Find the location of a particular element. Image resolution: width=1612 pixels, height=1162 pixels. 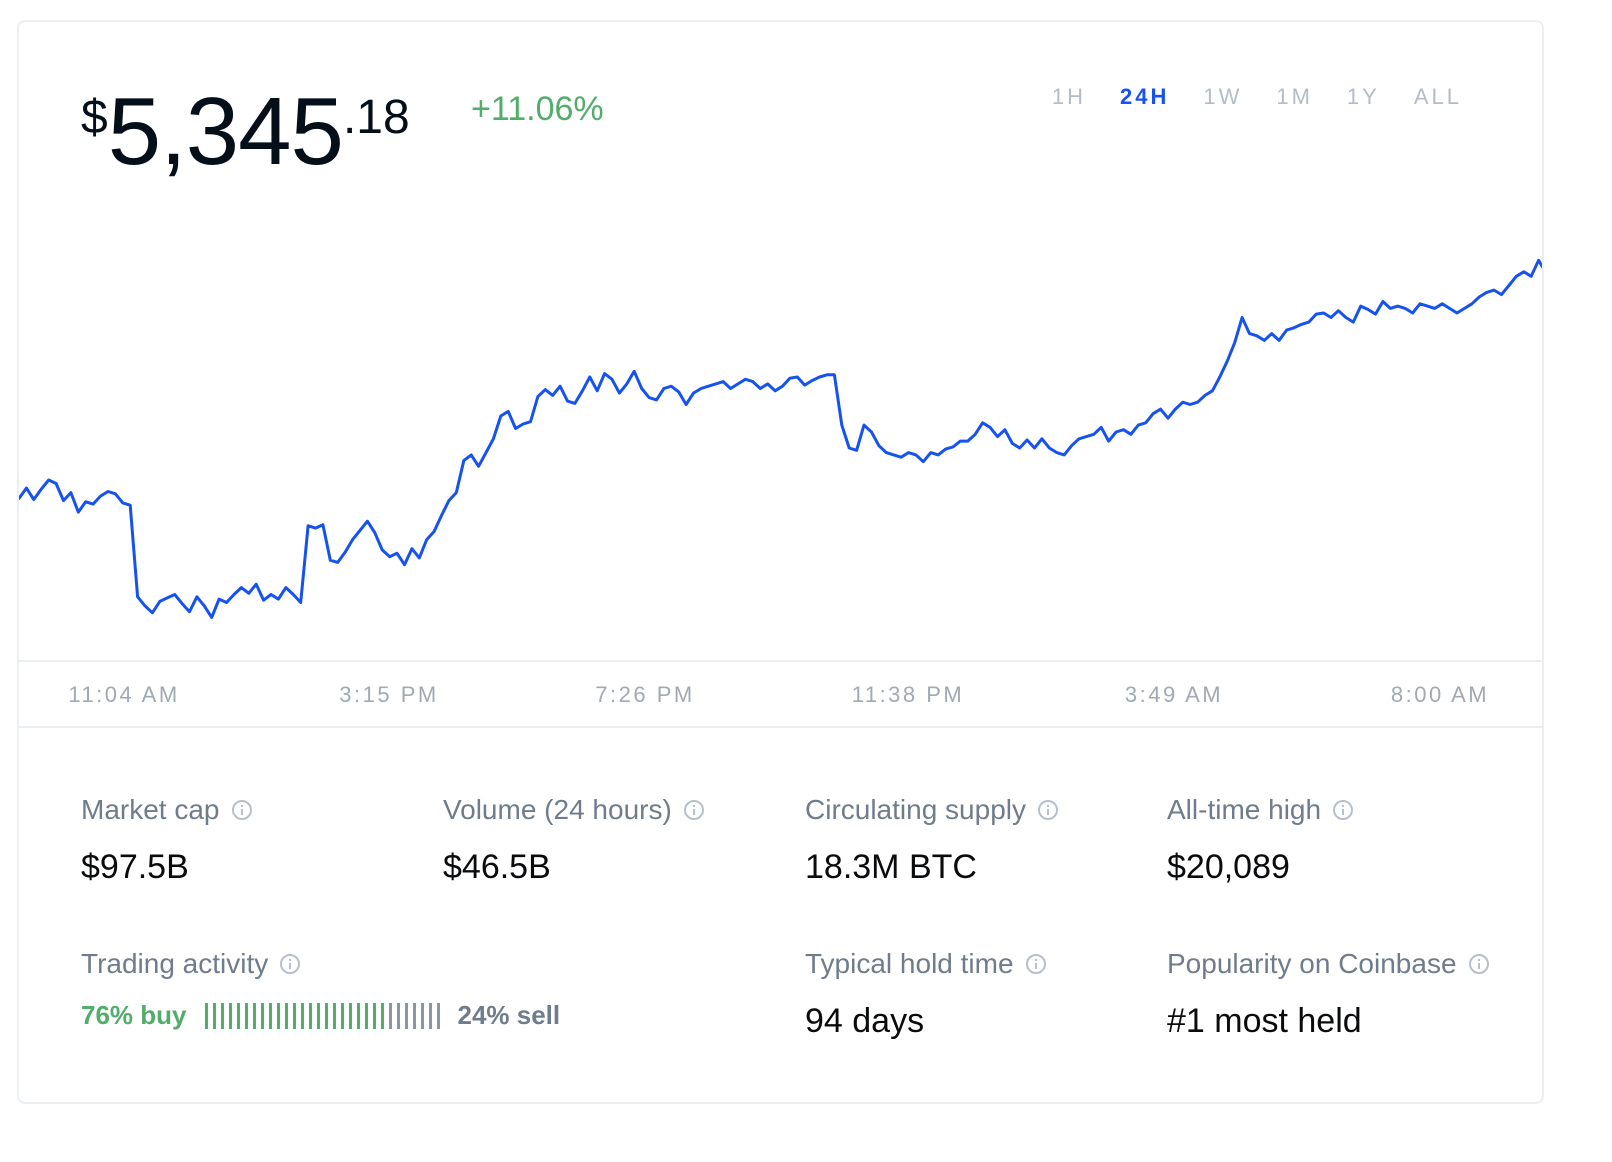

price-whole: 5,345 is located at coordinates (225, 131).